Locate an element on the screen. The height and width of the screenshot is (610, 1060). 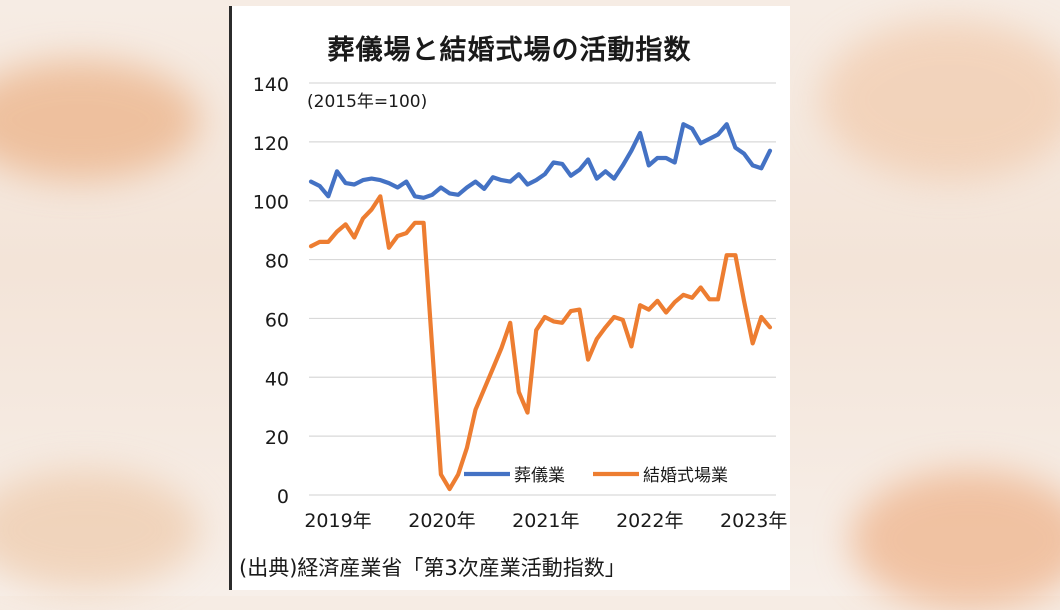
y-tick-label: 120 is located at coordinates (271, 144).